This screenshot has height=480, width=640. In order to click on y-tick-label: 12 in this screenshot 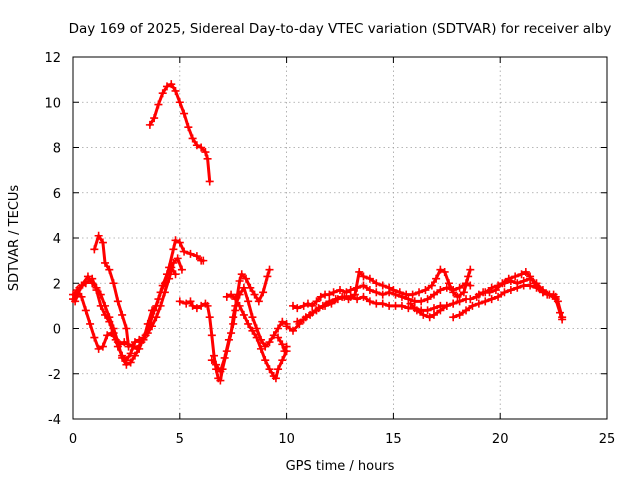, I will do `click(52, 58)`.